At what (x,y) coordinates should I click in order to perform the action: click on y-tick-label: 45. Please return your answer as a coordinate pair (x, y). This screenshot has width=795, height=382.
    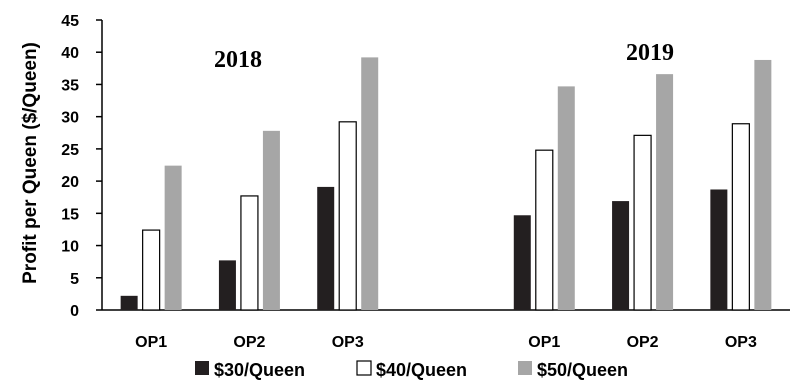
    Looking at the image, I should click on (70, 21).